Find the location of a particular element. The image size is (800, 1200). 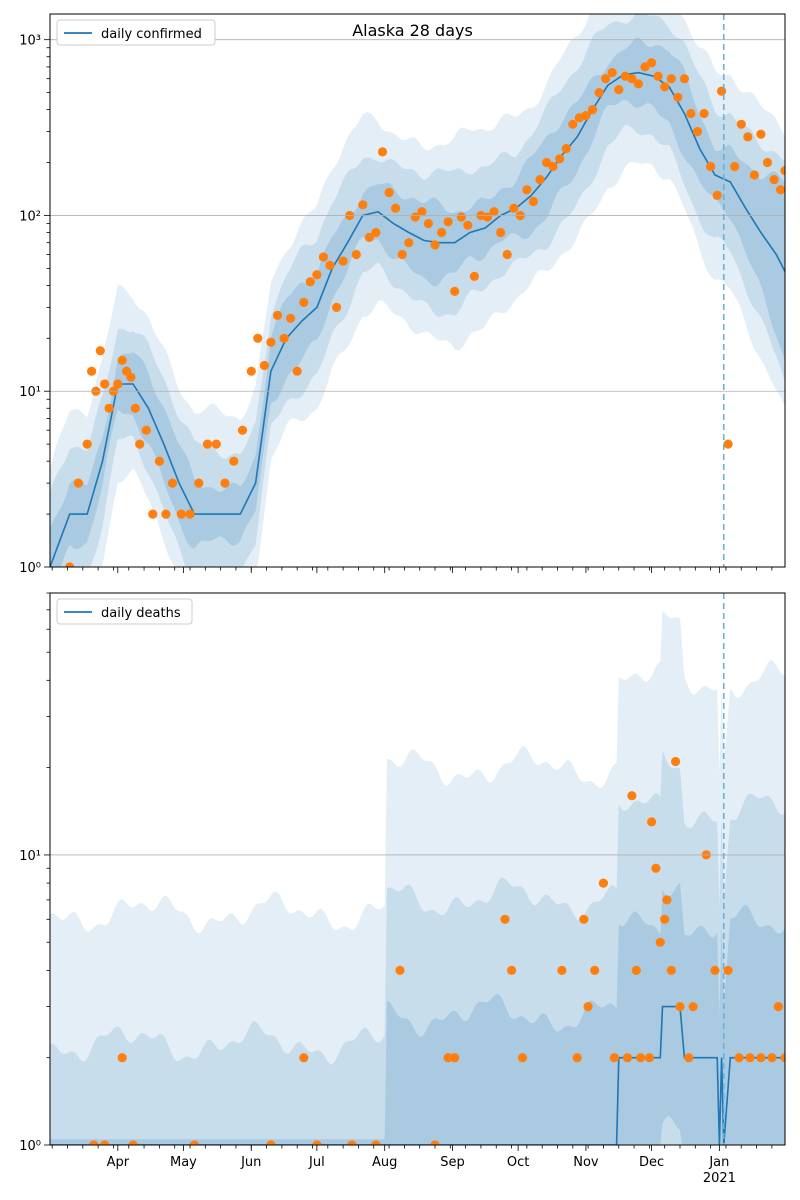

legend: daily deaths is located at coordinates (124, 611).